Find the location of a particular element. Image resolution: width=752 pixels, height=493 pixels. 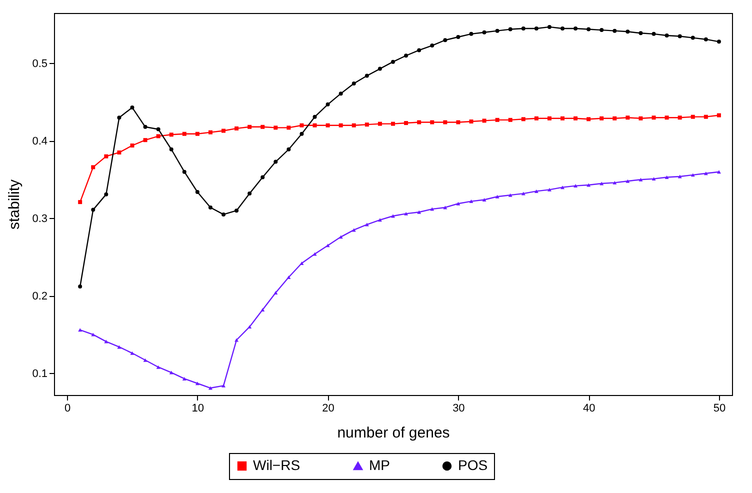

legend-label: POS is located at coordinates (473, 465).